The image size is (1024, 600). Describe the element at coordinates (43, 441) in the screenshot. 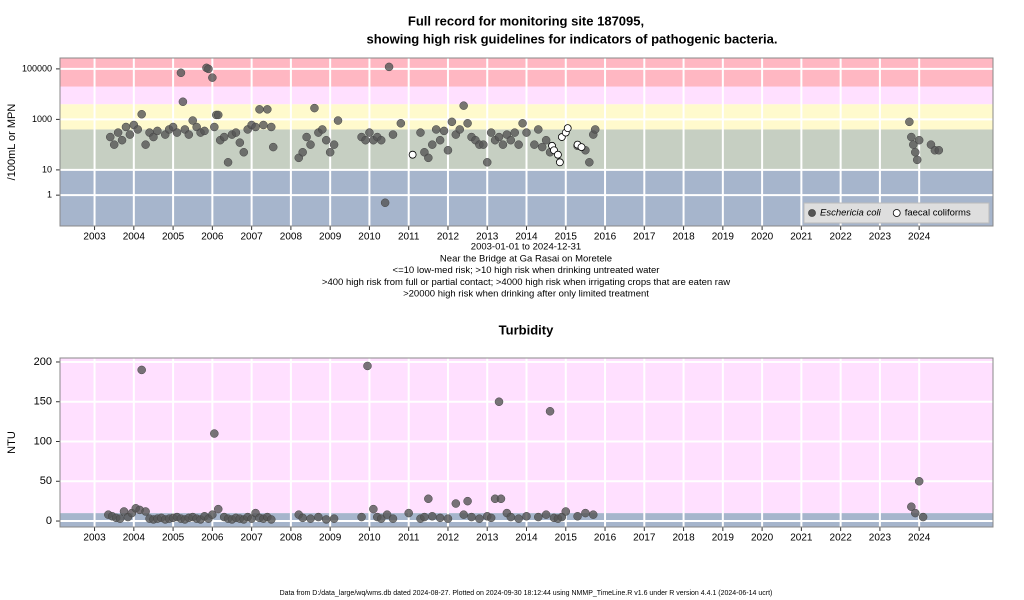

I see `y-tick-label: 100` at that location.